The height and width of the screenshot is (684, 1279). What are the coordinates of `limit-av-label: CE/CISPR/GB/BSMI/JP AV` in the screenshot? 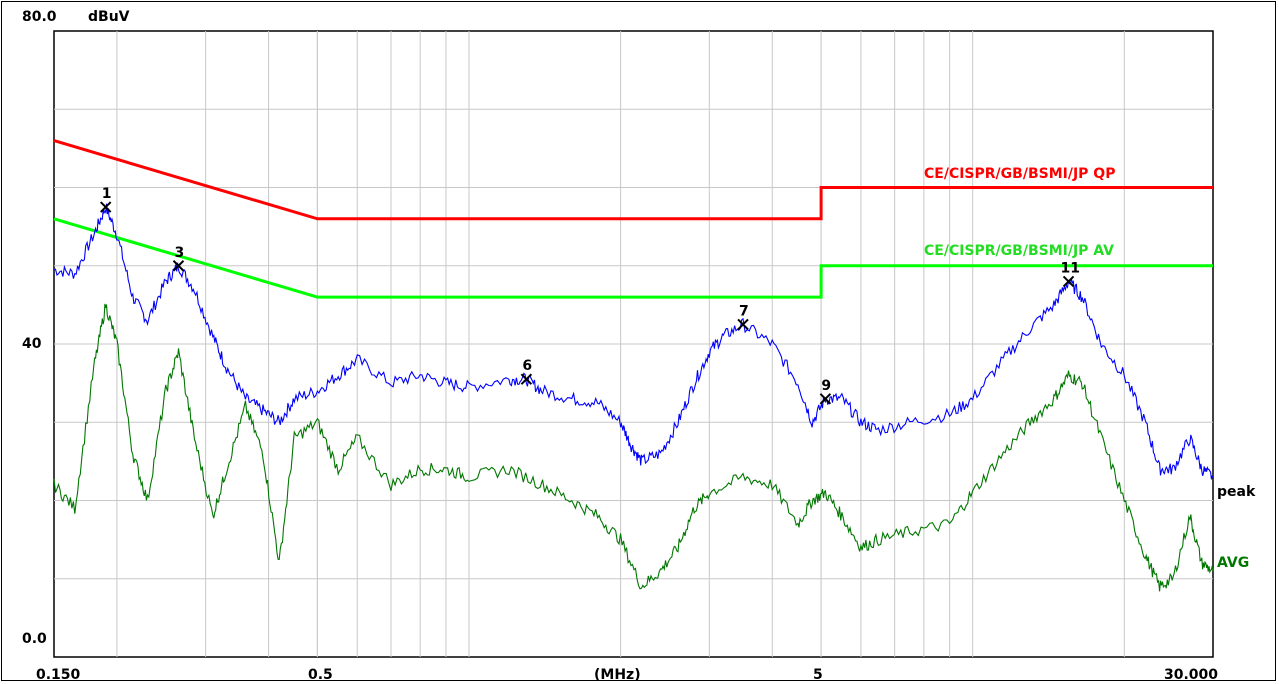 It's located at (1019, 251).